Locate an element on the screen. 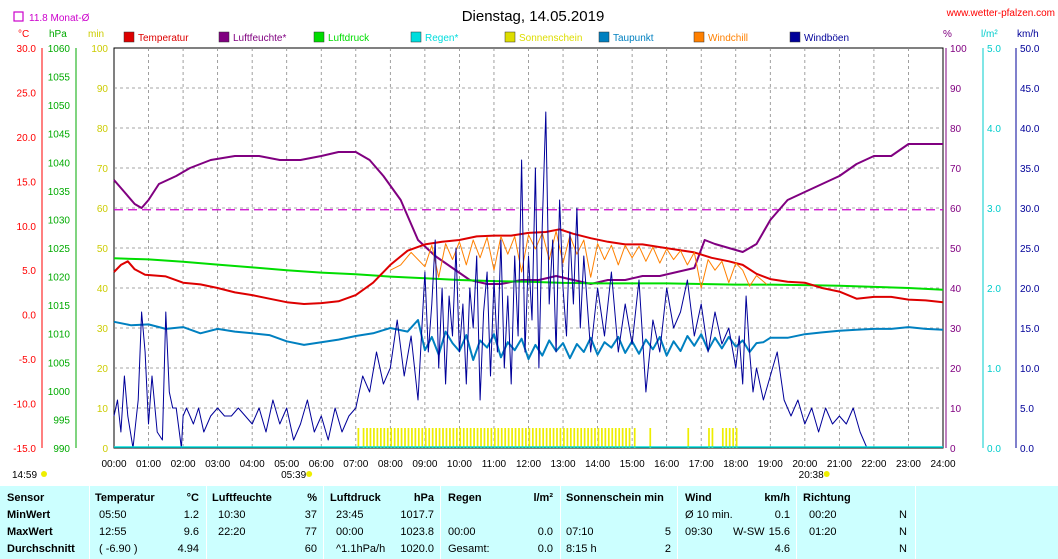 The image size is (1058, 559). y-tick-label-sunshine: 30 is located at coordinates (103, 329).